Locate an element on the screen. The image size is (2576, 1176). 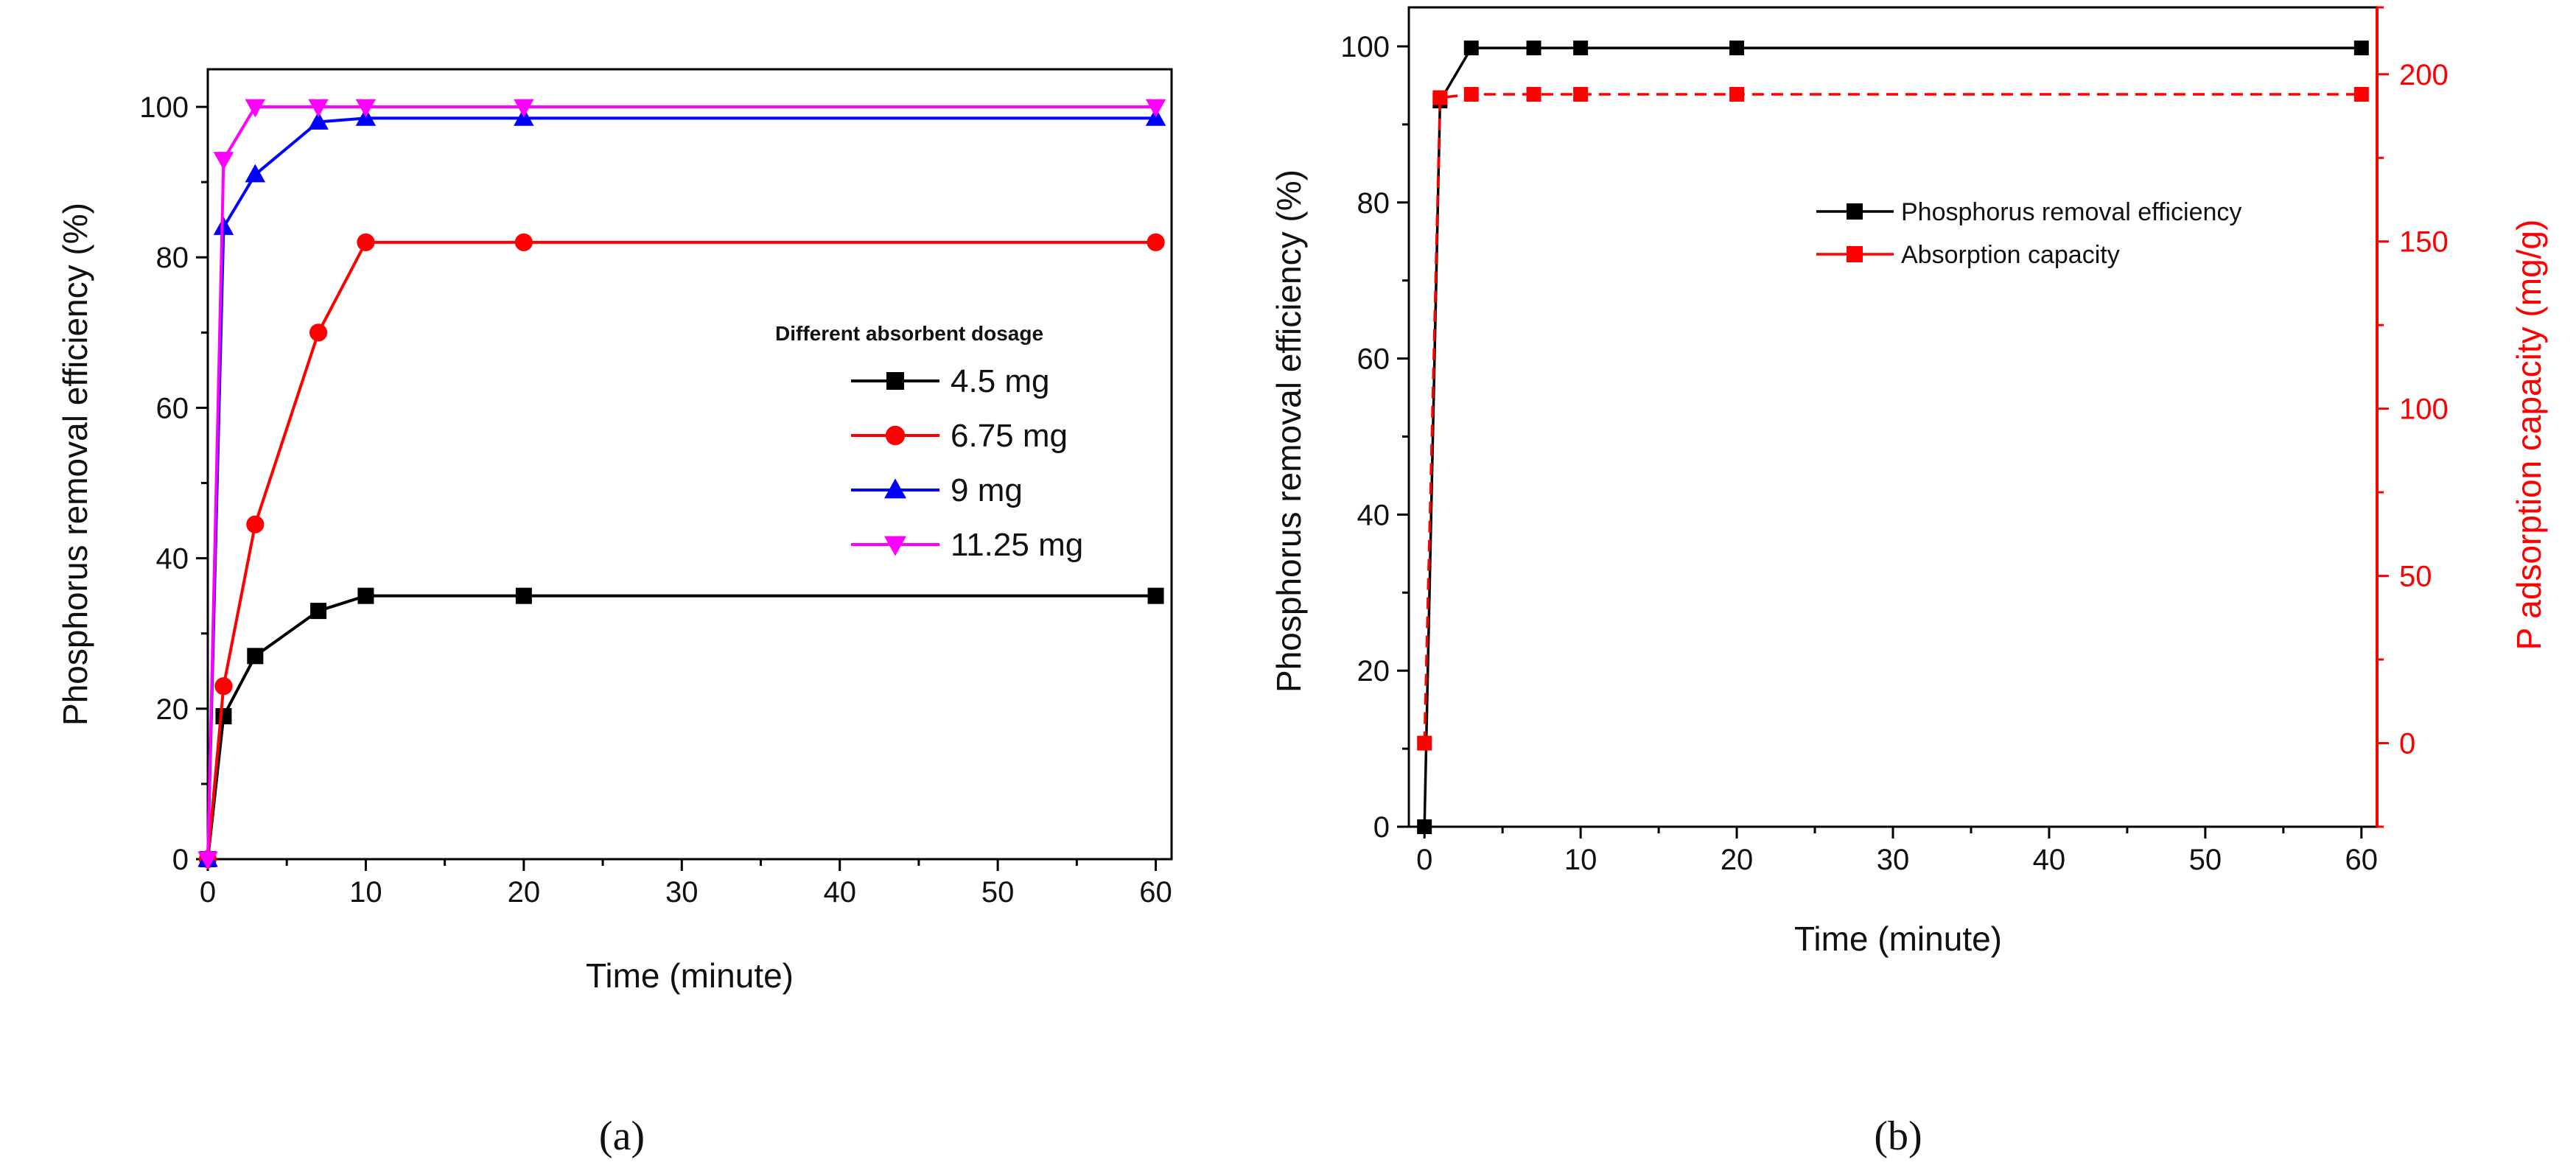
y-tick-label-b: 100 is located at coordinates (1365, 47).